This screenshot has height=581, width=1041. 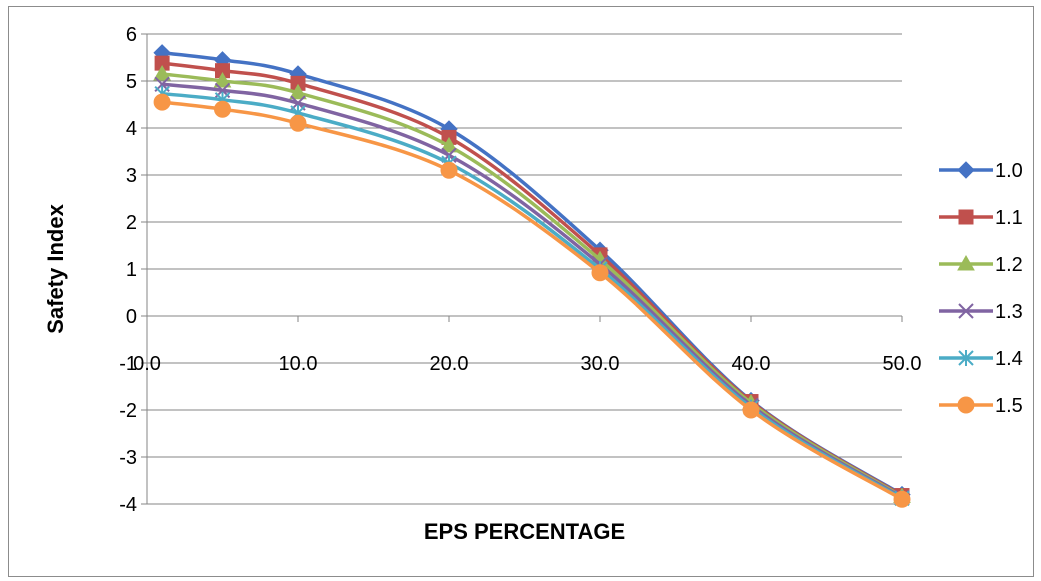 I want to click on x-axis-ticks: 0.0 10.0 20.0 30.0 40.0 50.0, so click(x=527, y=345).